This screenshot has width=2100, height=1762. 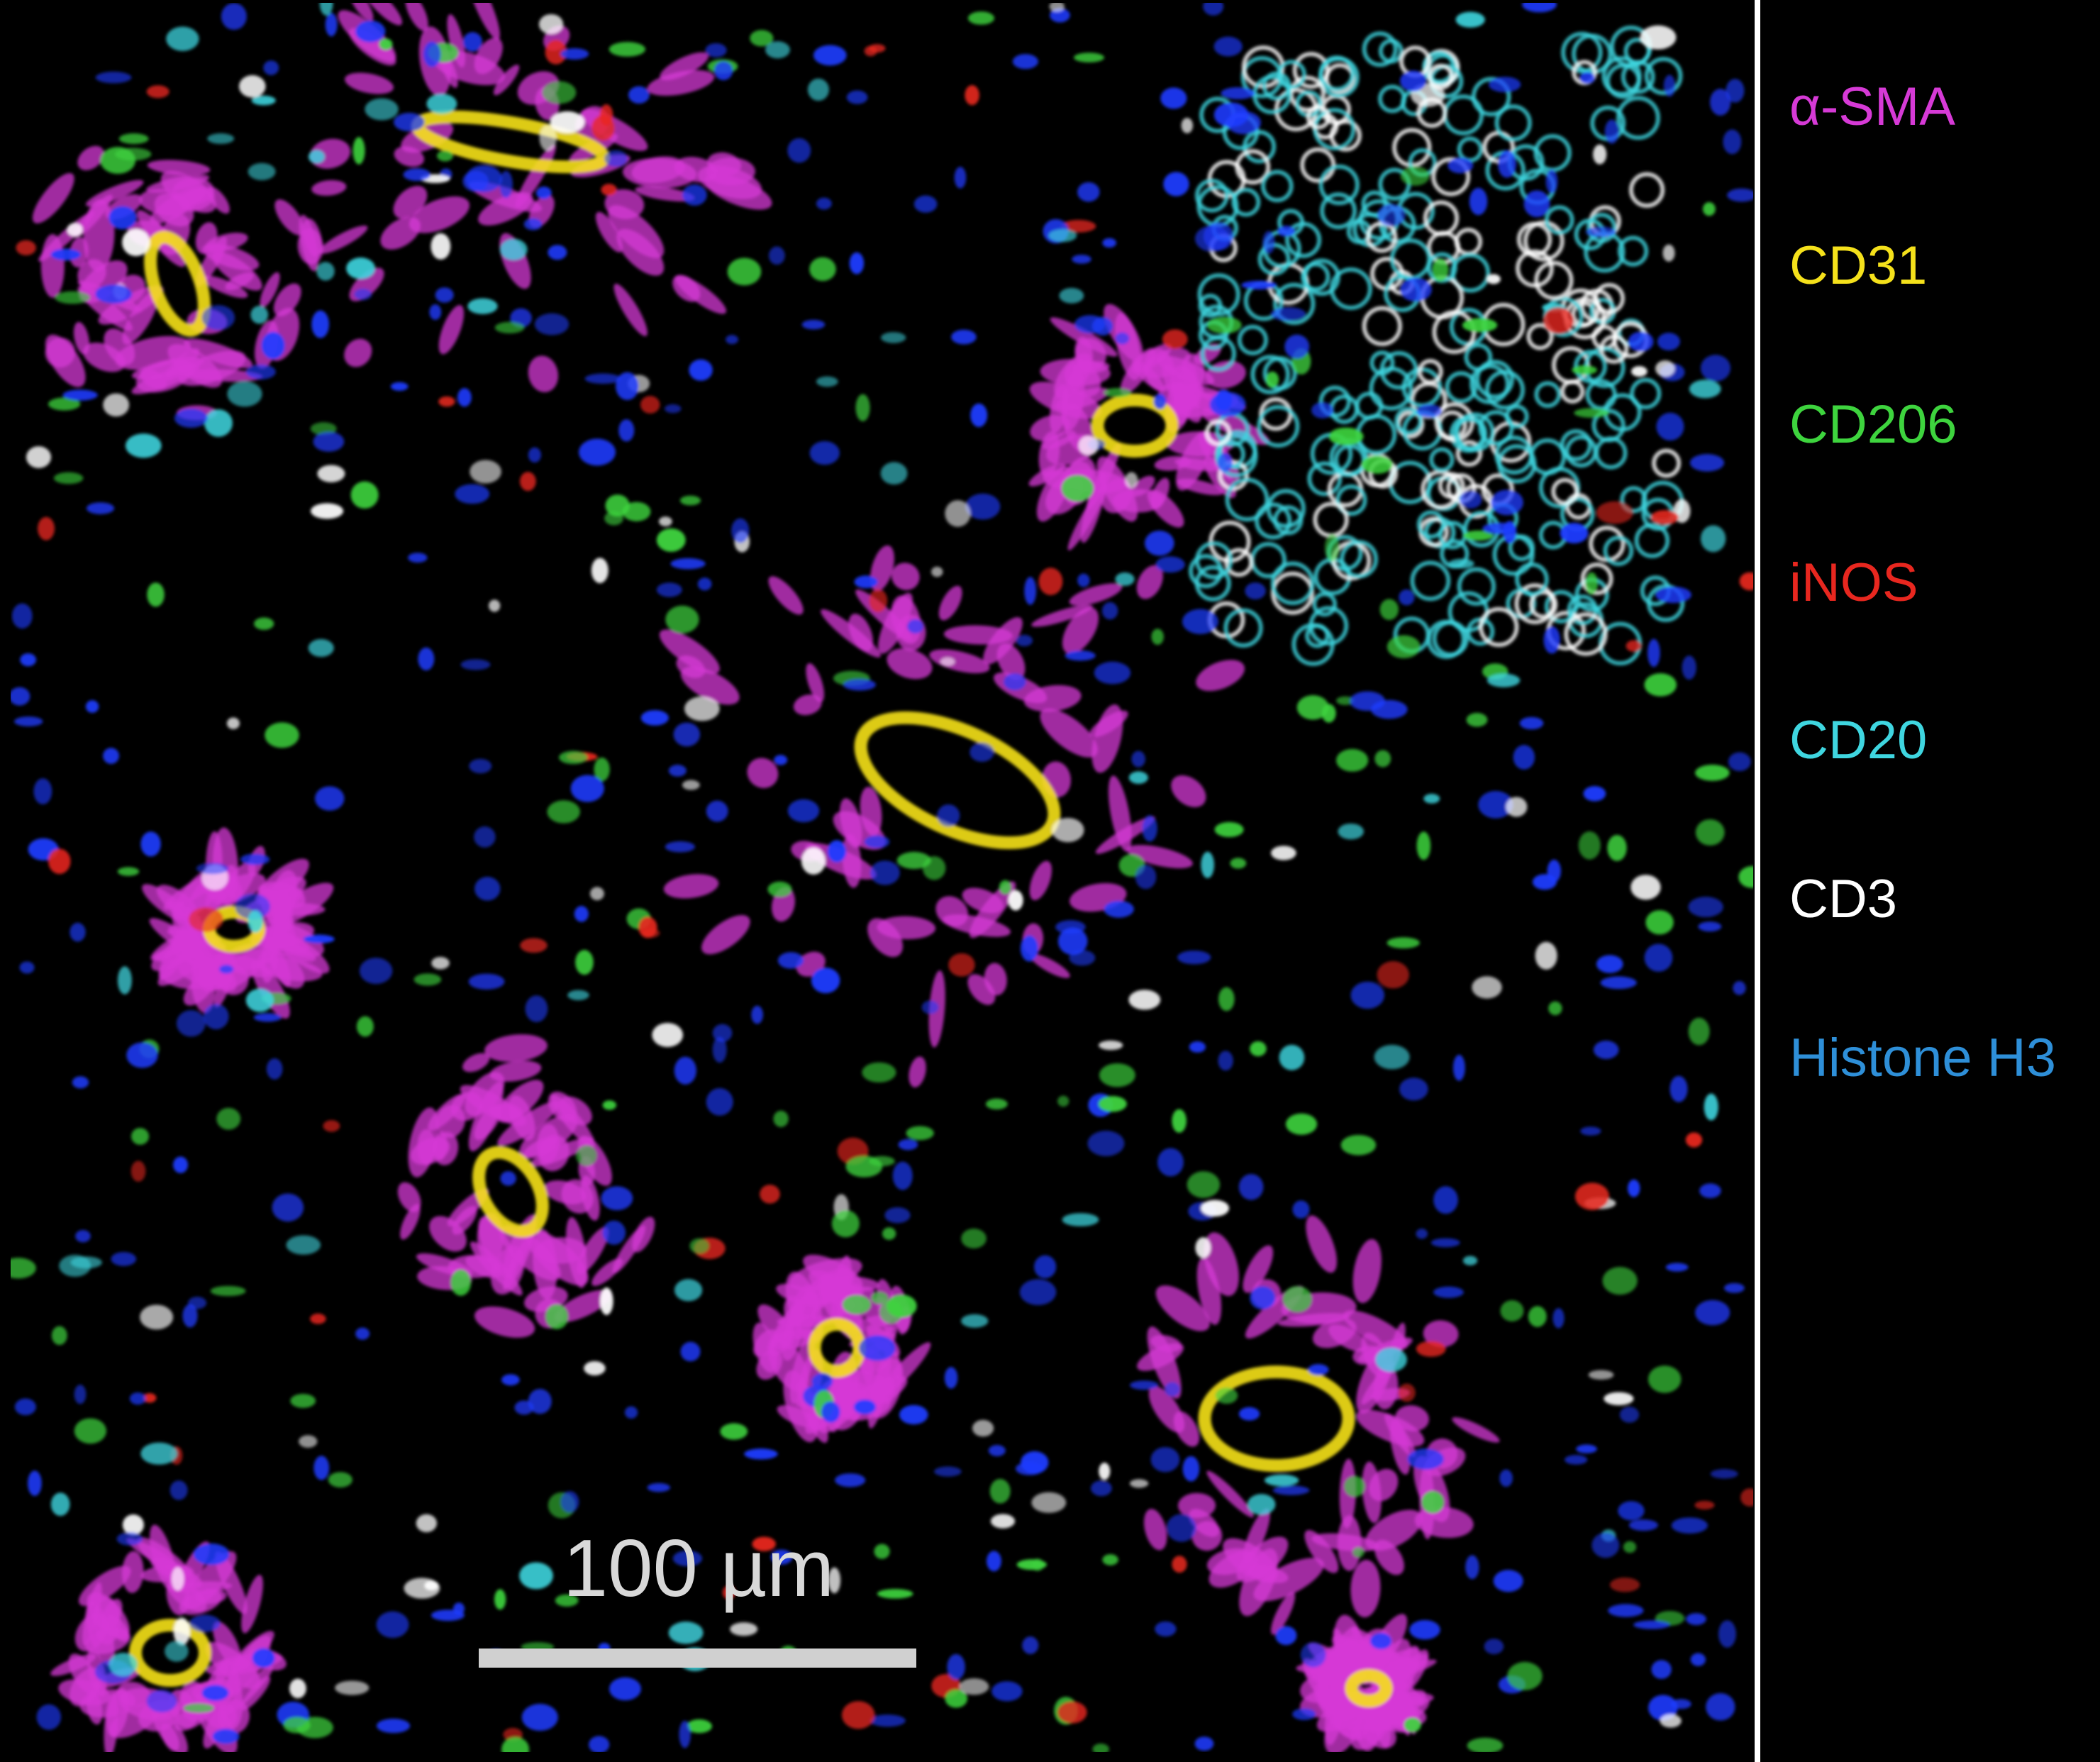 What do you see at coordinates (697, 1659) in the screenshot?
I see `scale-bar` at bounding box center [697, 1659].